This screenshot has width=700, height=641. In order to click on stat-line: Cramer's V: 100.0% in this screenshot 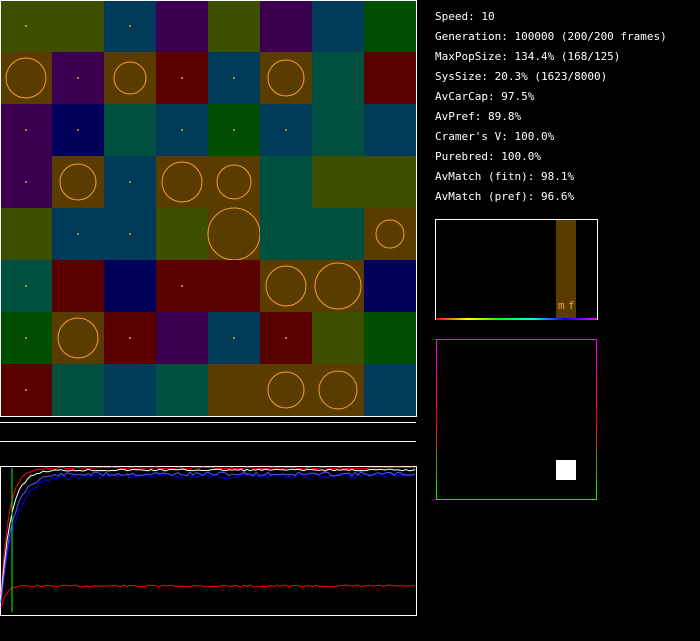, I will do `click(495, 136)`.